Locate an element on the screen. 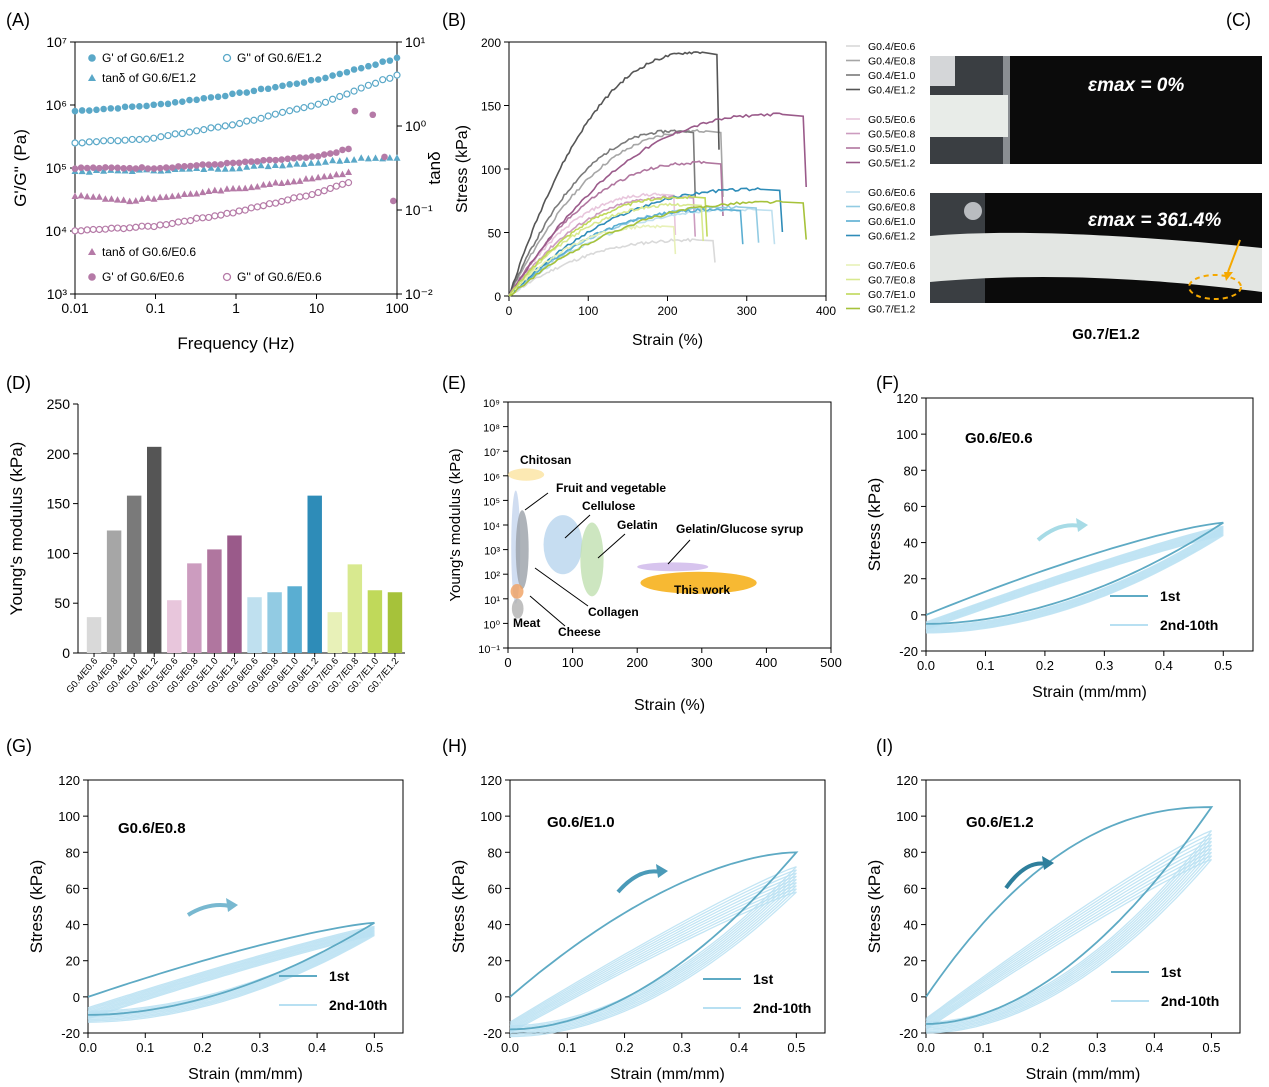 The width and height of the screenshot is (1269, 1087). y-tick-label: 40 is located at coordinates (911, 543).